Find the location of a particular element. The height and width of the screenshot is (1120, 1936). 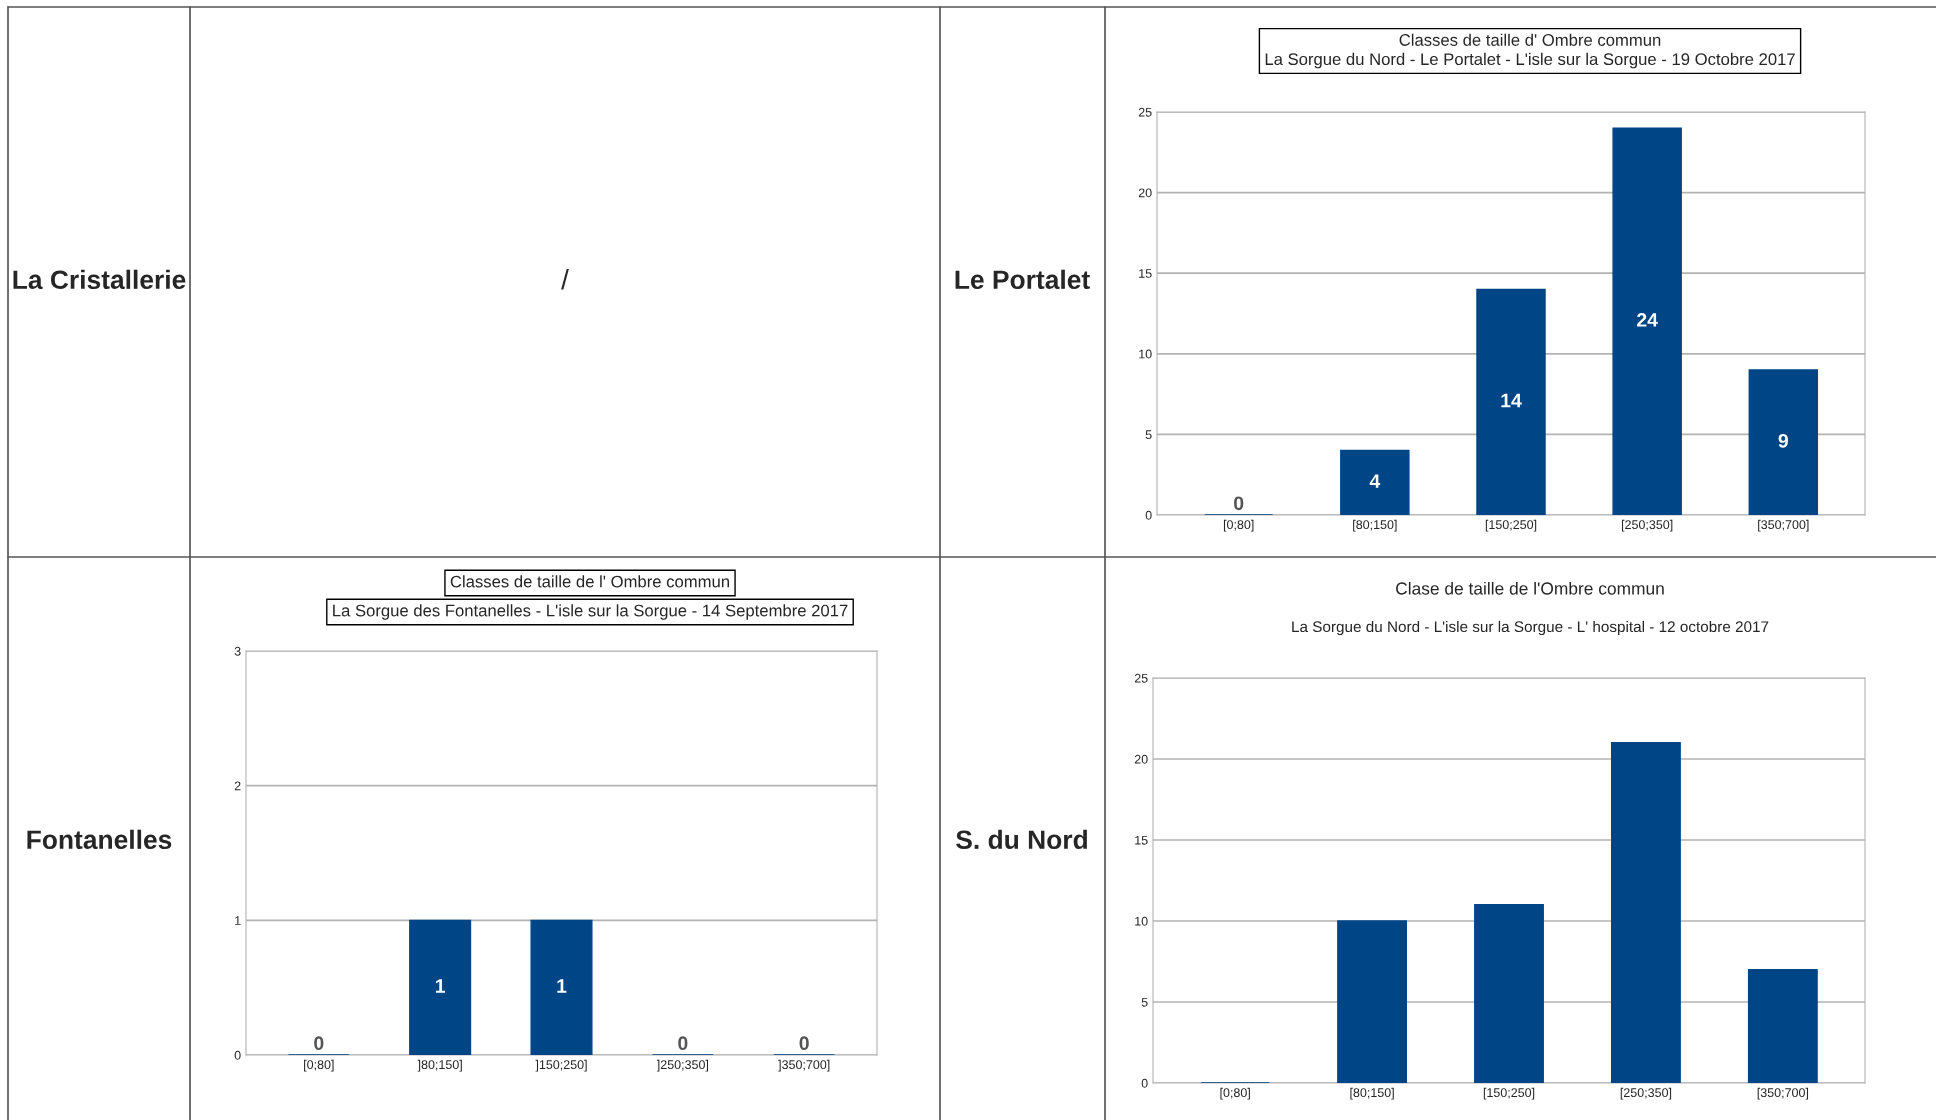

x-tick-label: ]250;350] is located at coordinates (682, 1065).